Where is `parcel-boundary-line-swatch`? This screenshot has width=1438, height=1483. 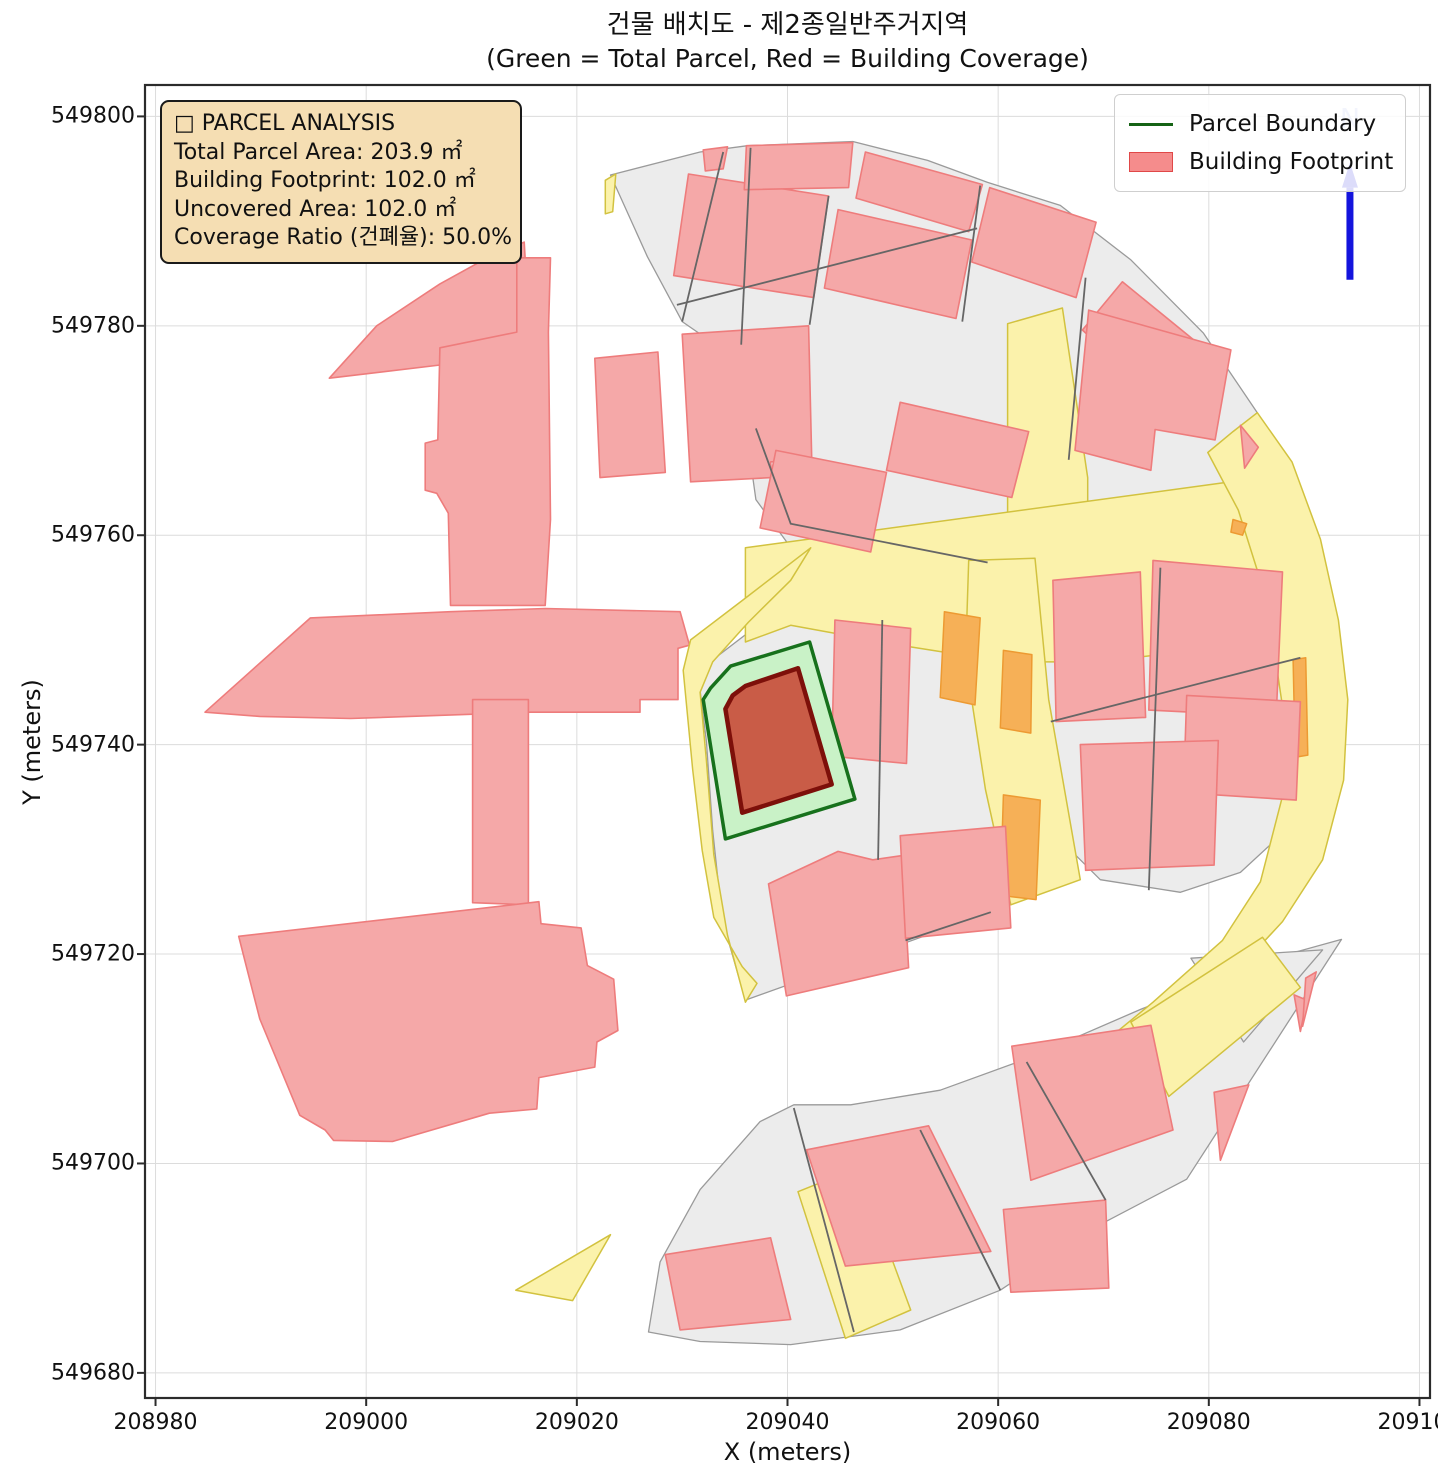 parcel-boundary-line-swatch is located at coordinates (1151, 124).